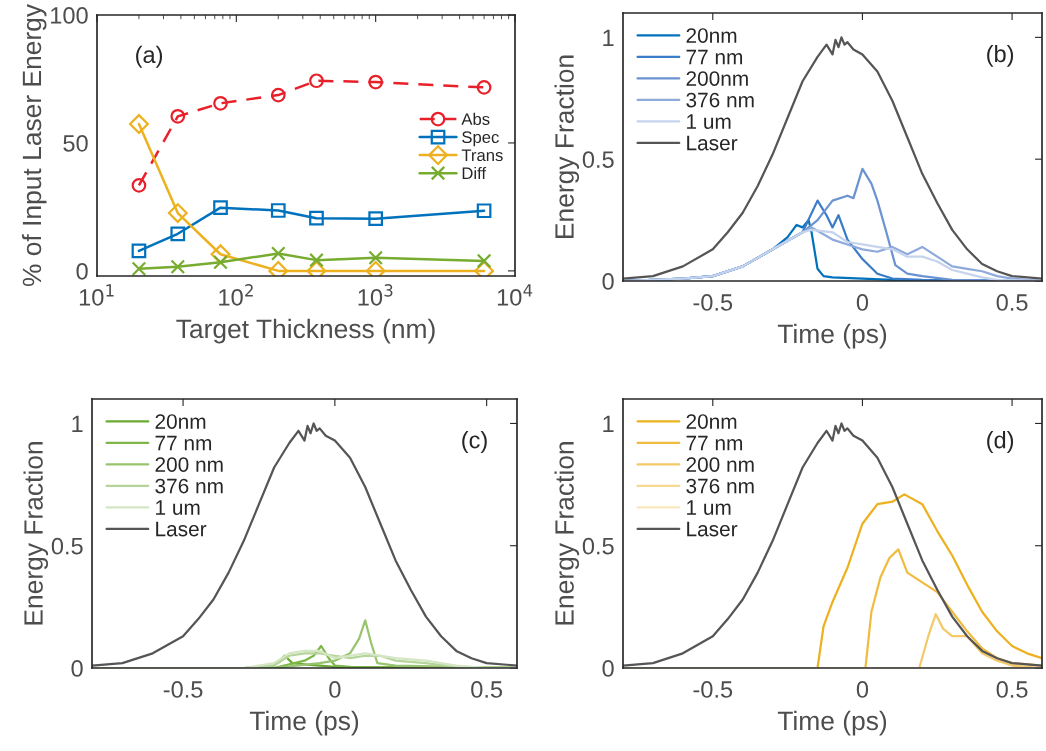 The width and height of the screenshot is (1046, 751). I want to click on legend-label: Diff, so click(474, 172).